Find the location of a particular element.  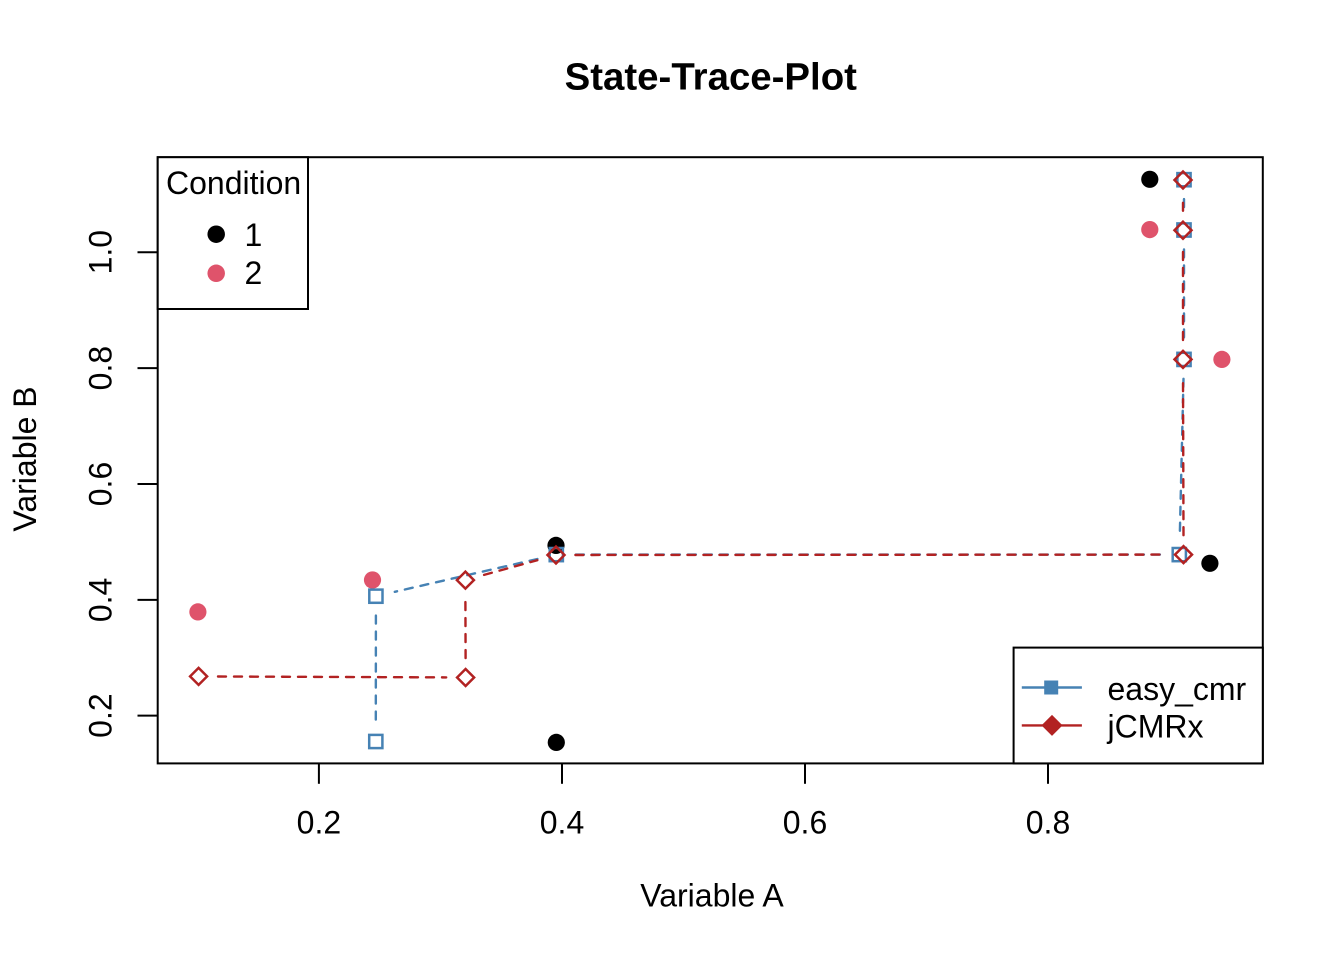

svg-text: Condition is located at coordinates (233, 183).